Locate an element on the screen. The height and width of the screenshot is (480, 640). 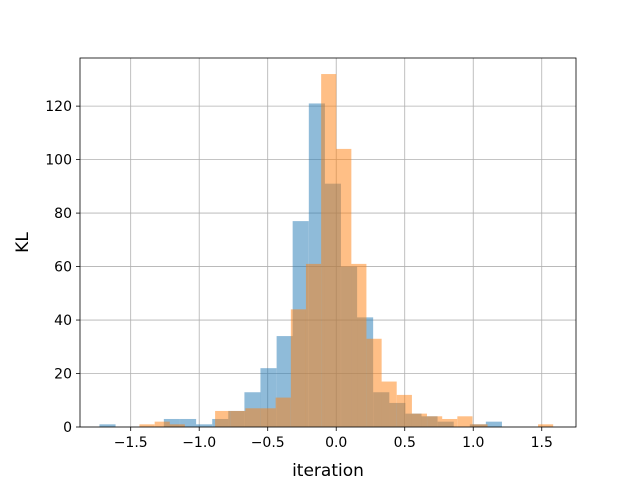
y-axis-label: KL is located at coordinates (23, 242).